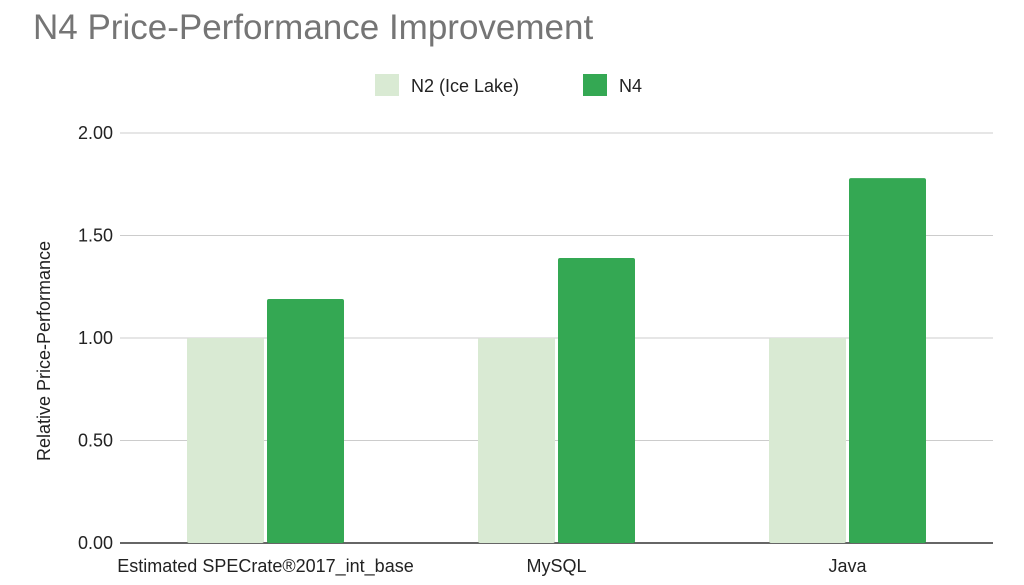 Image resolution: width=1024 pixels, height=585 pixels. Describe the element at coordinates (95, 543) in the screenshot. I see `y-tick-label: 0.00` at that location.